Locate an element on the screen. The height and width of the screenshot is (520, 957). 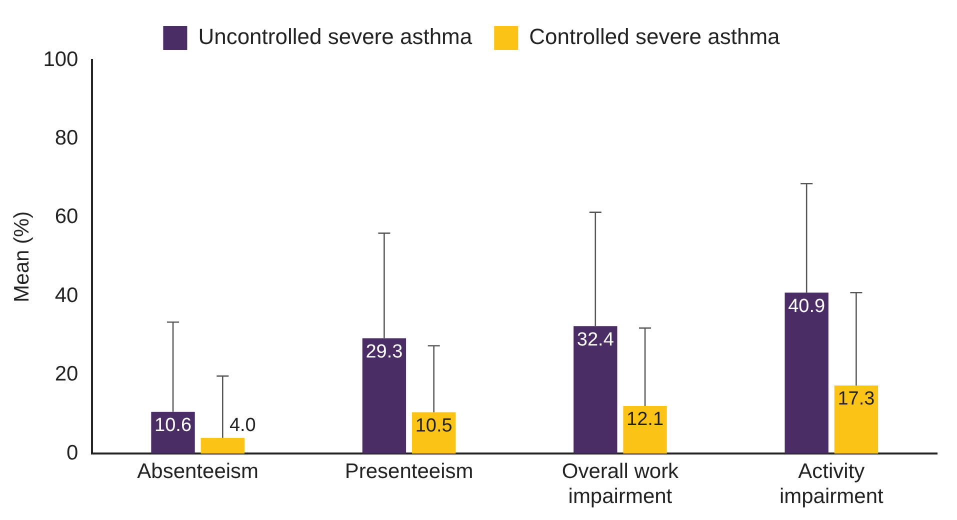
data-label: 17.3 is located at coordinates (856, 399).